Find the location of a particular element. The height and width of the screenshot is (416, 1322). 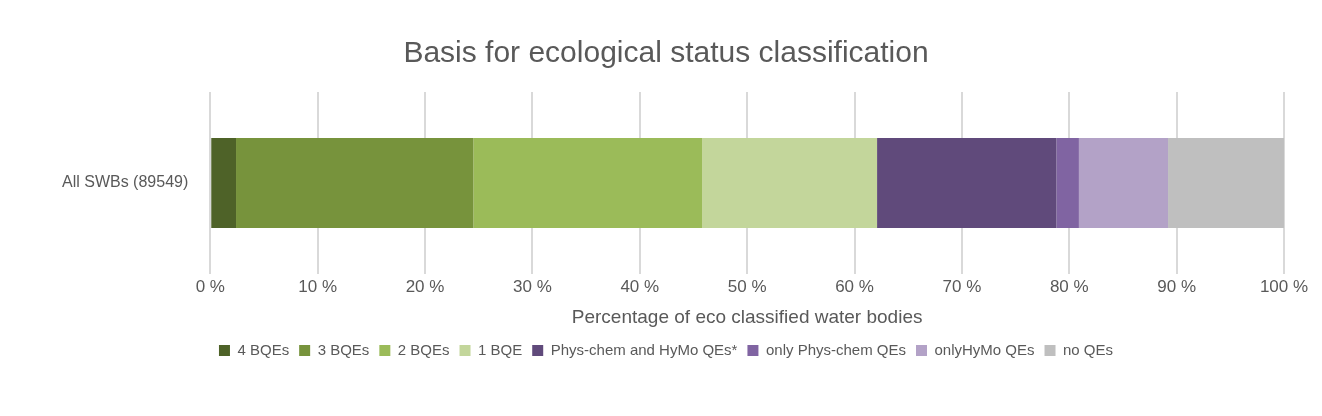

legend-label: 4 BQEs is located at coordinates (263, 349).